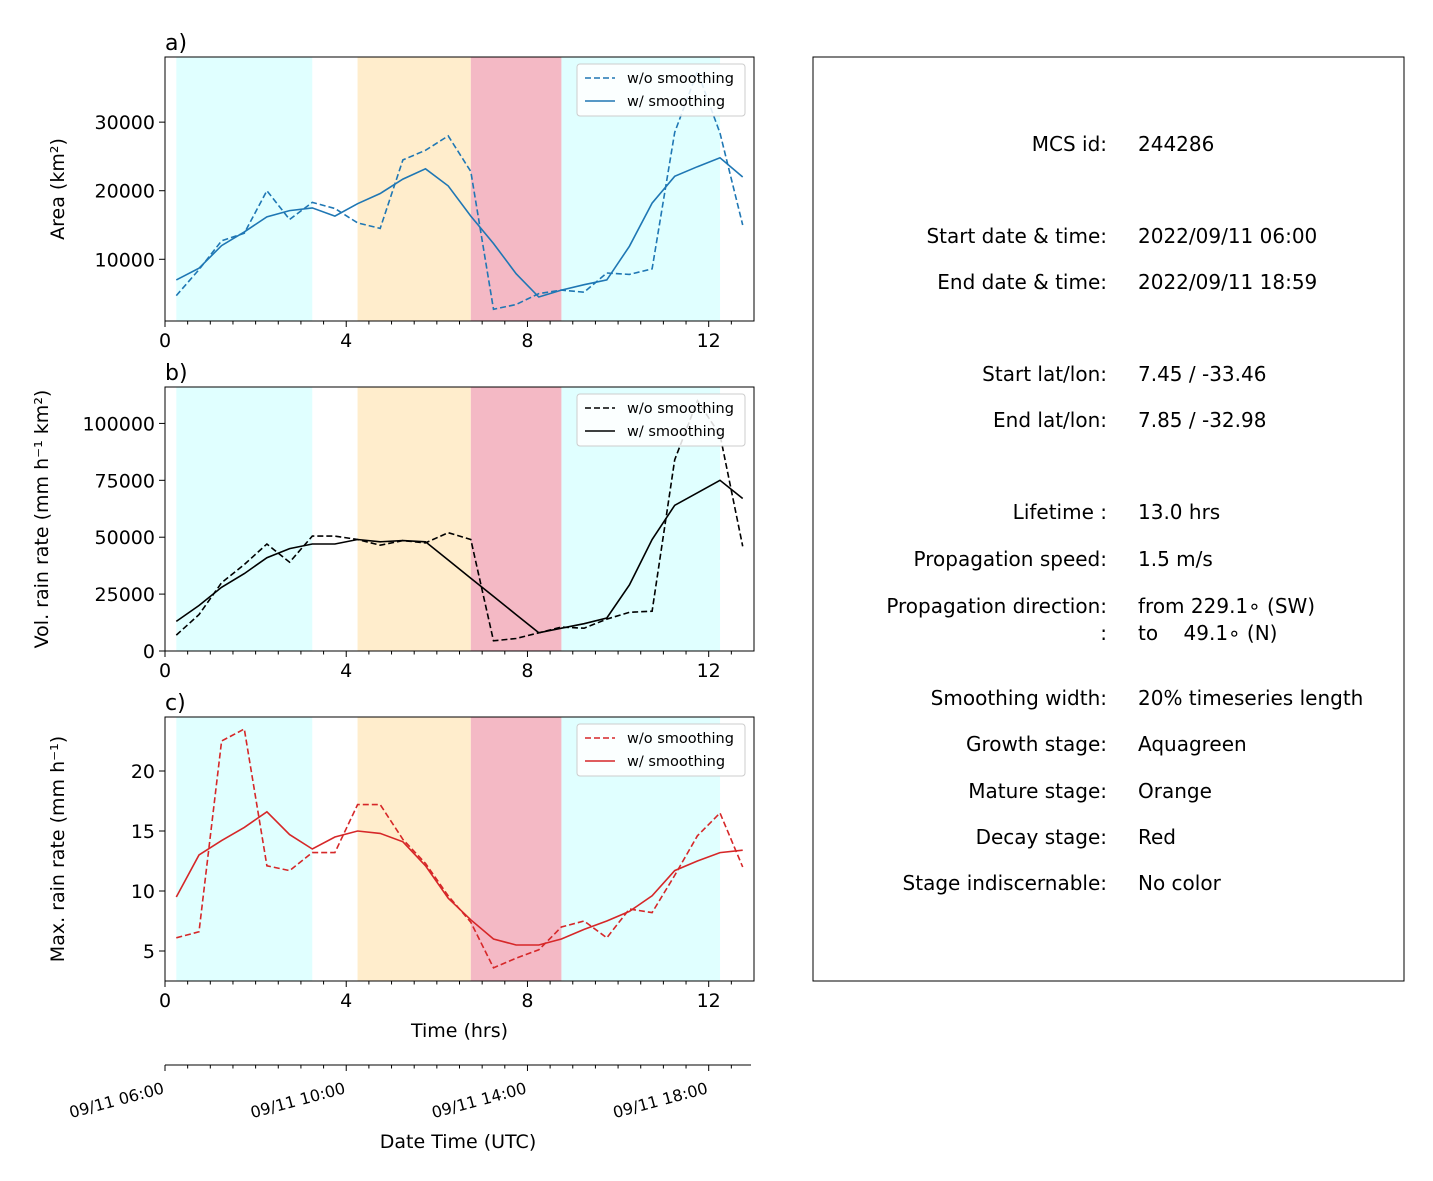  I want to click on info-key: Start date & time:, so click(1016, 236).